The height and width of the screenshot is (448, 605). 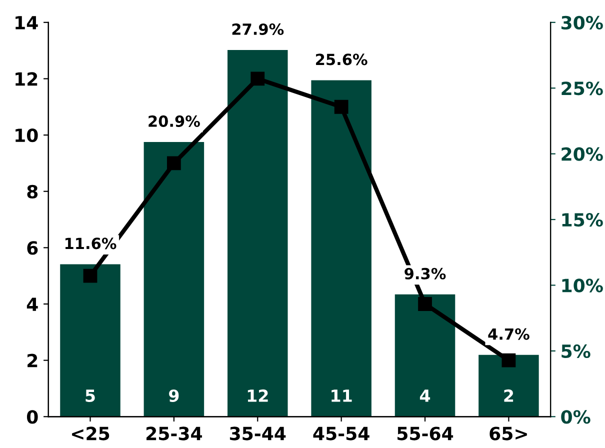 What do you see at coordinates (90, 244) in the screenshot?
I see `data-label: 11.6%` at bounding box center [90, 244].